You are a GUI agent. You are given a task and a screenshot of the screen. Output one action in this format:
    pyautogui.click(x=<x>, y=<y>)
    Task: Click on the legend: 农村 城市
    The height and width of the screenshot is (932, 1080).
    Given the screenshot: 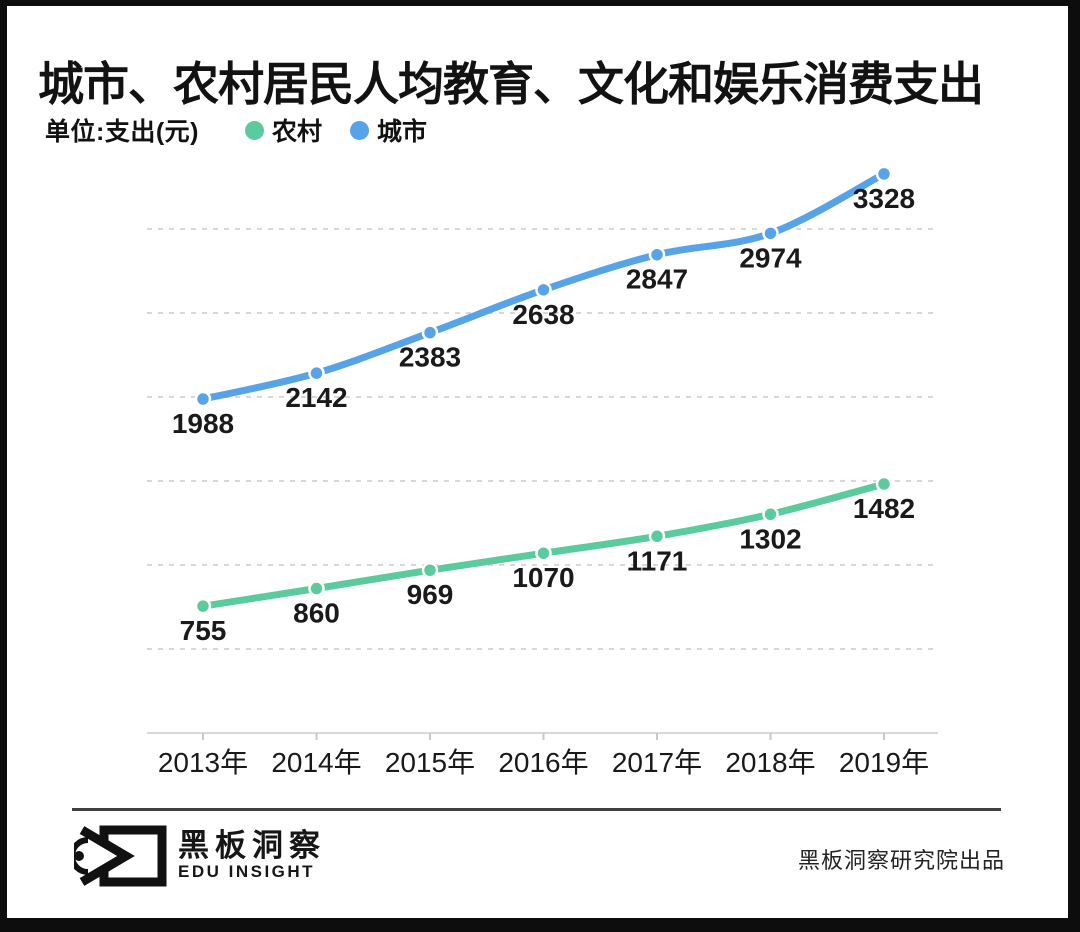 What is the action you would take?
    pyautogui.click(x=335, y=130)
    